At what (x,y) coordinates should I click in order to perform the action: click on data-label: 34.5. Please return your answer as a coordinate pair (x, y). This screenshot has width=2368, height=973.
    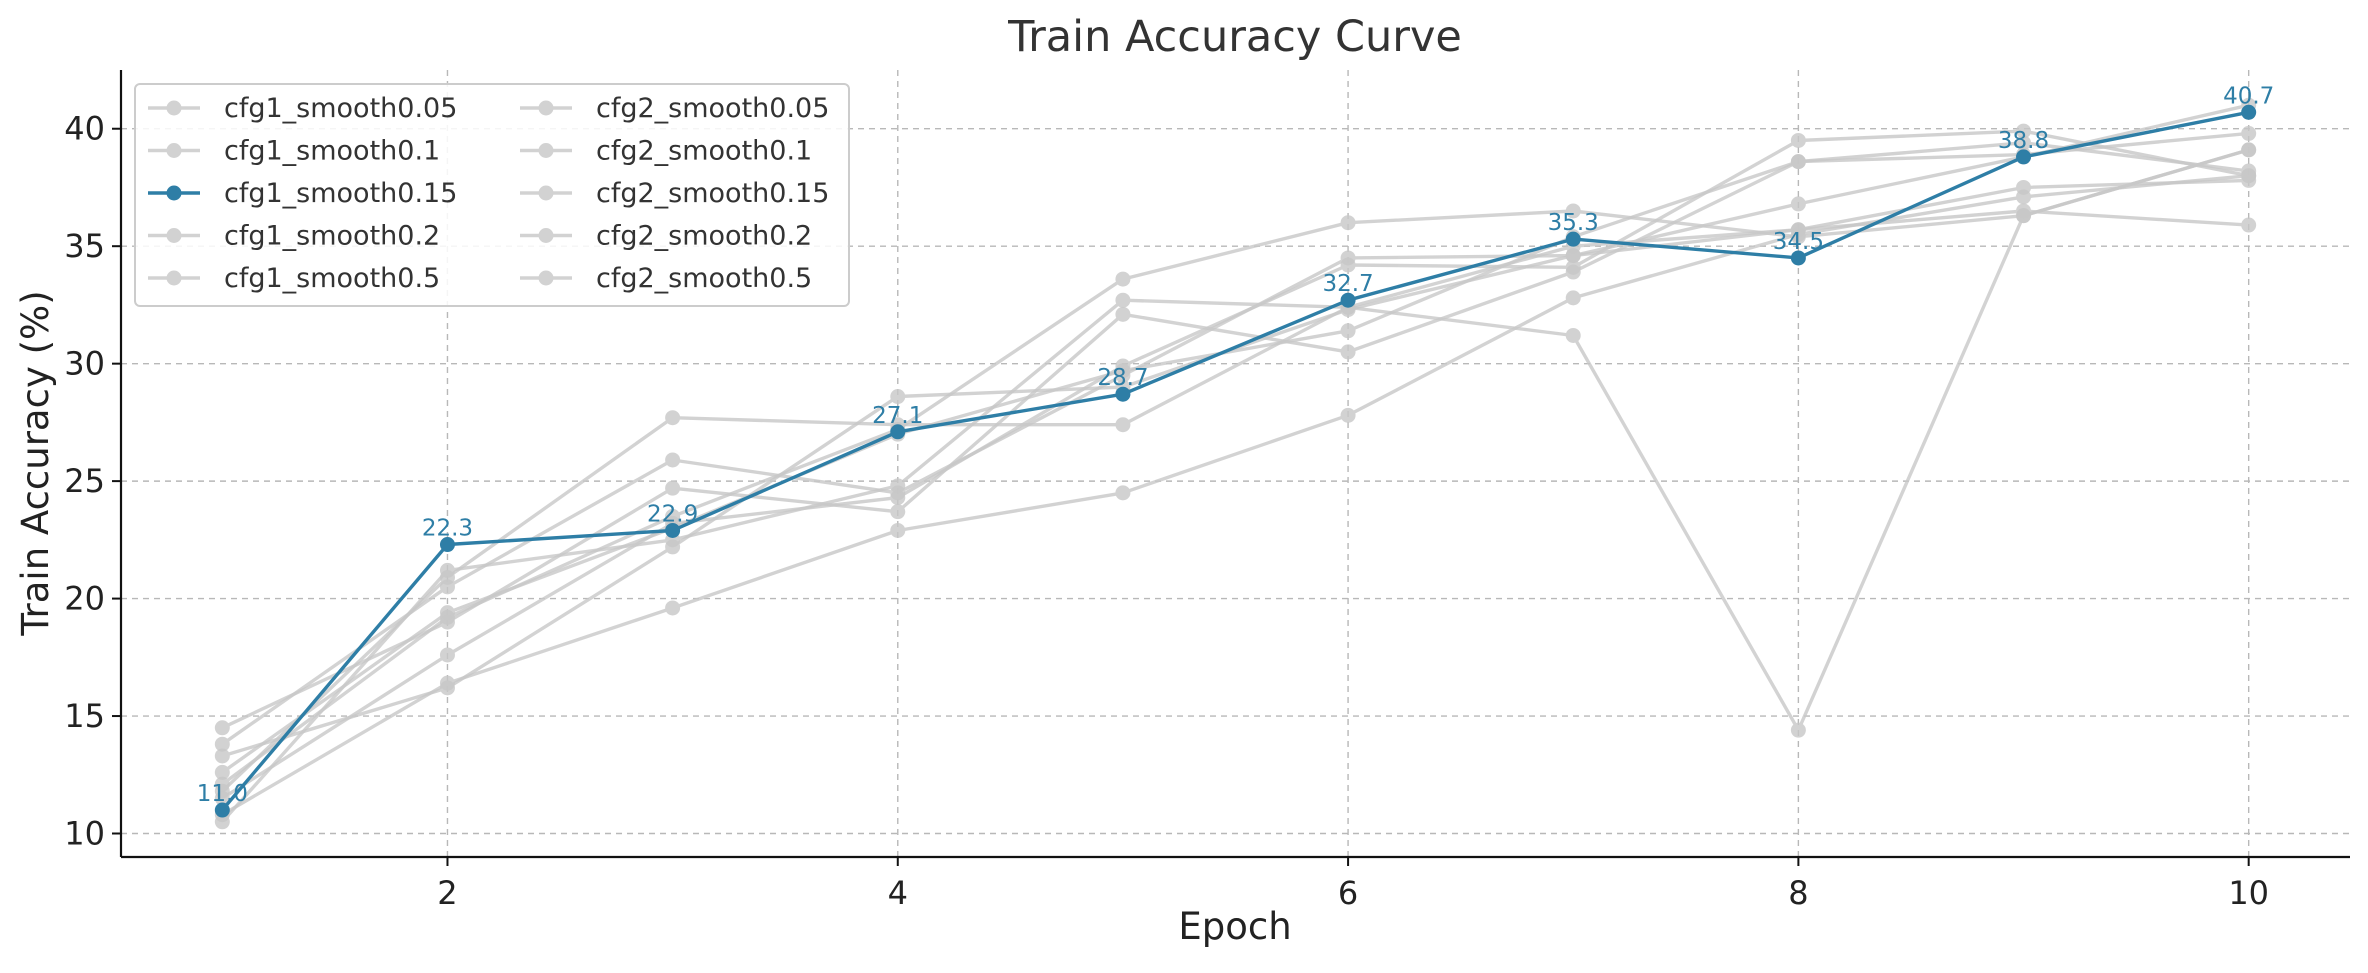
    Looking at the image, I should click on (1798, 242).